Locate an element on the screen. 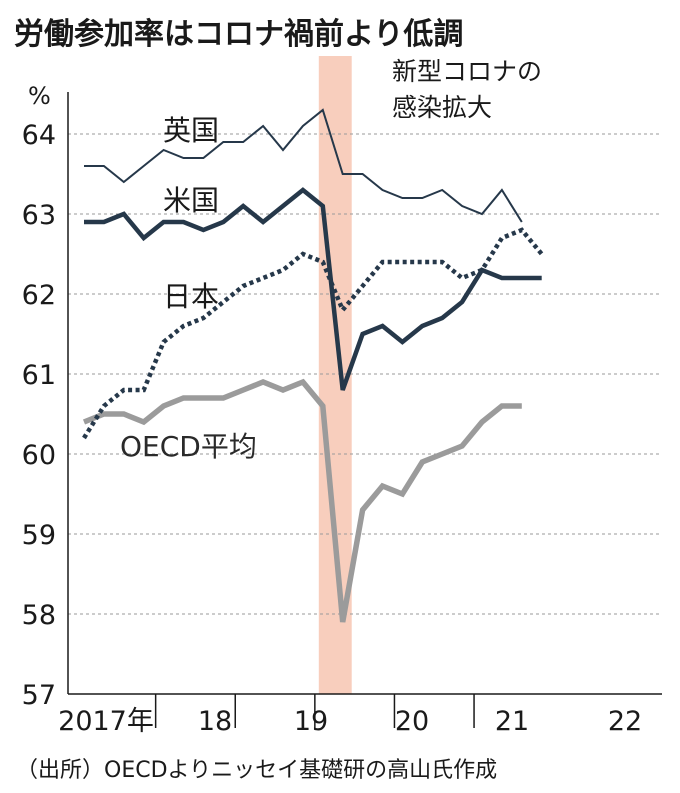 This screenshot has width=680, height=793. y-axis-unit: % is located at coordinates (39, 96).